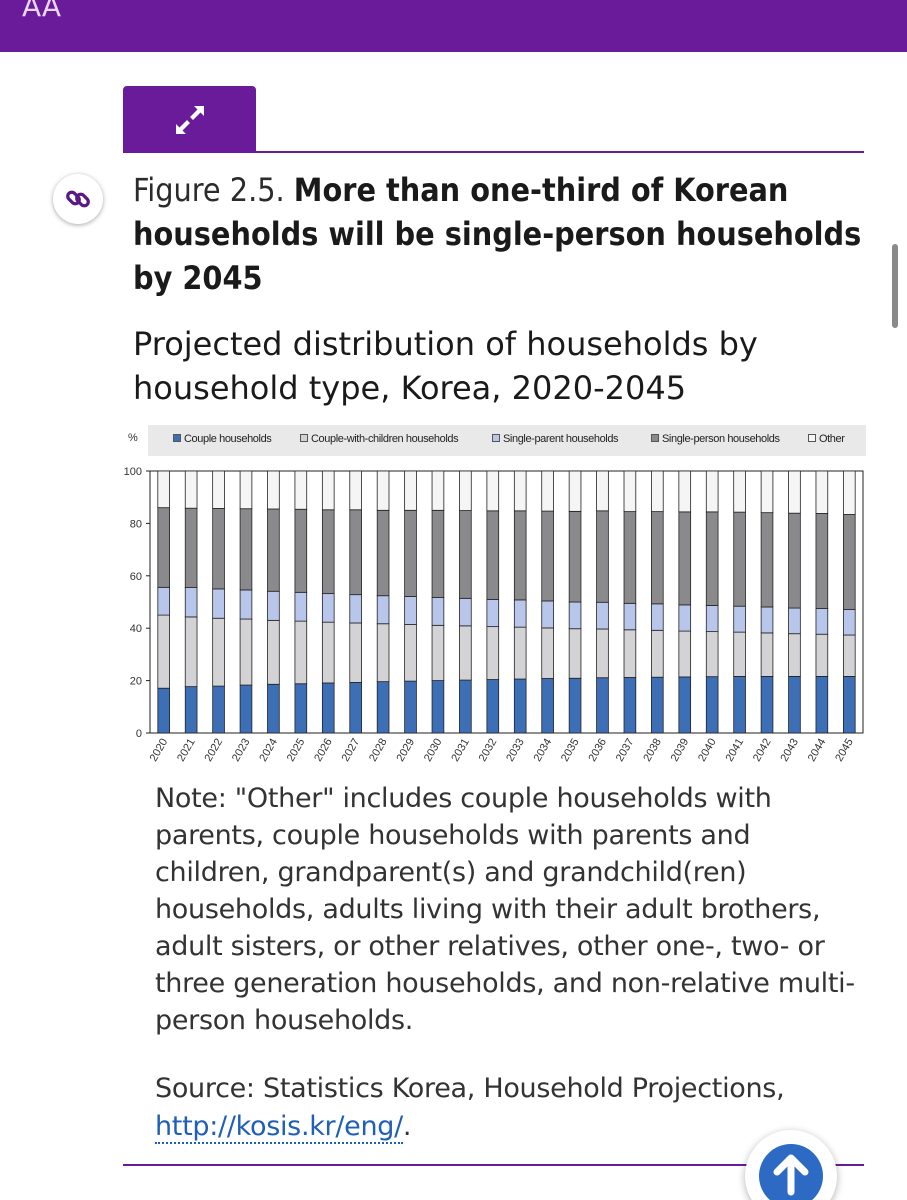  Describe the element at coordinates (136, 629) in the screenshot. I see `y-tick-label: 40` at that location.